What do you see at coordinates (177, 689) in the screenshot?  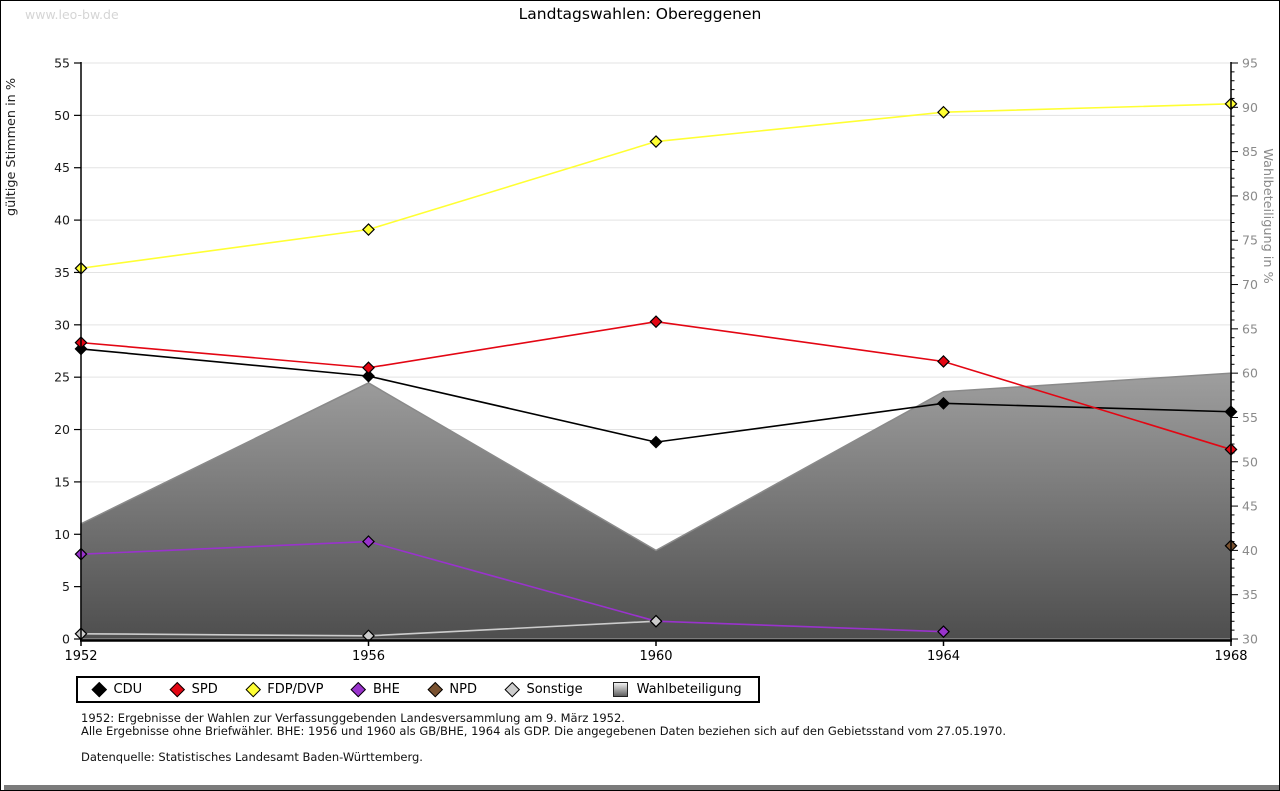 I see `legend-marker-spd` at bounding box center [177, 689].